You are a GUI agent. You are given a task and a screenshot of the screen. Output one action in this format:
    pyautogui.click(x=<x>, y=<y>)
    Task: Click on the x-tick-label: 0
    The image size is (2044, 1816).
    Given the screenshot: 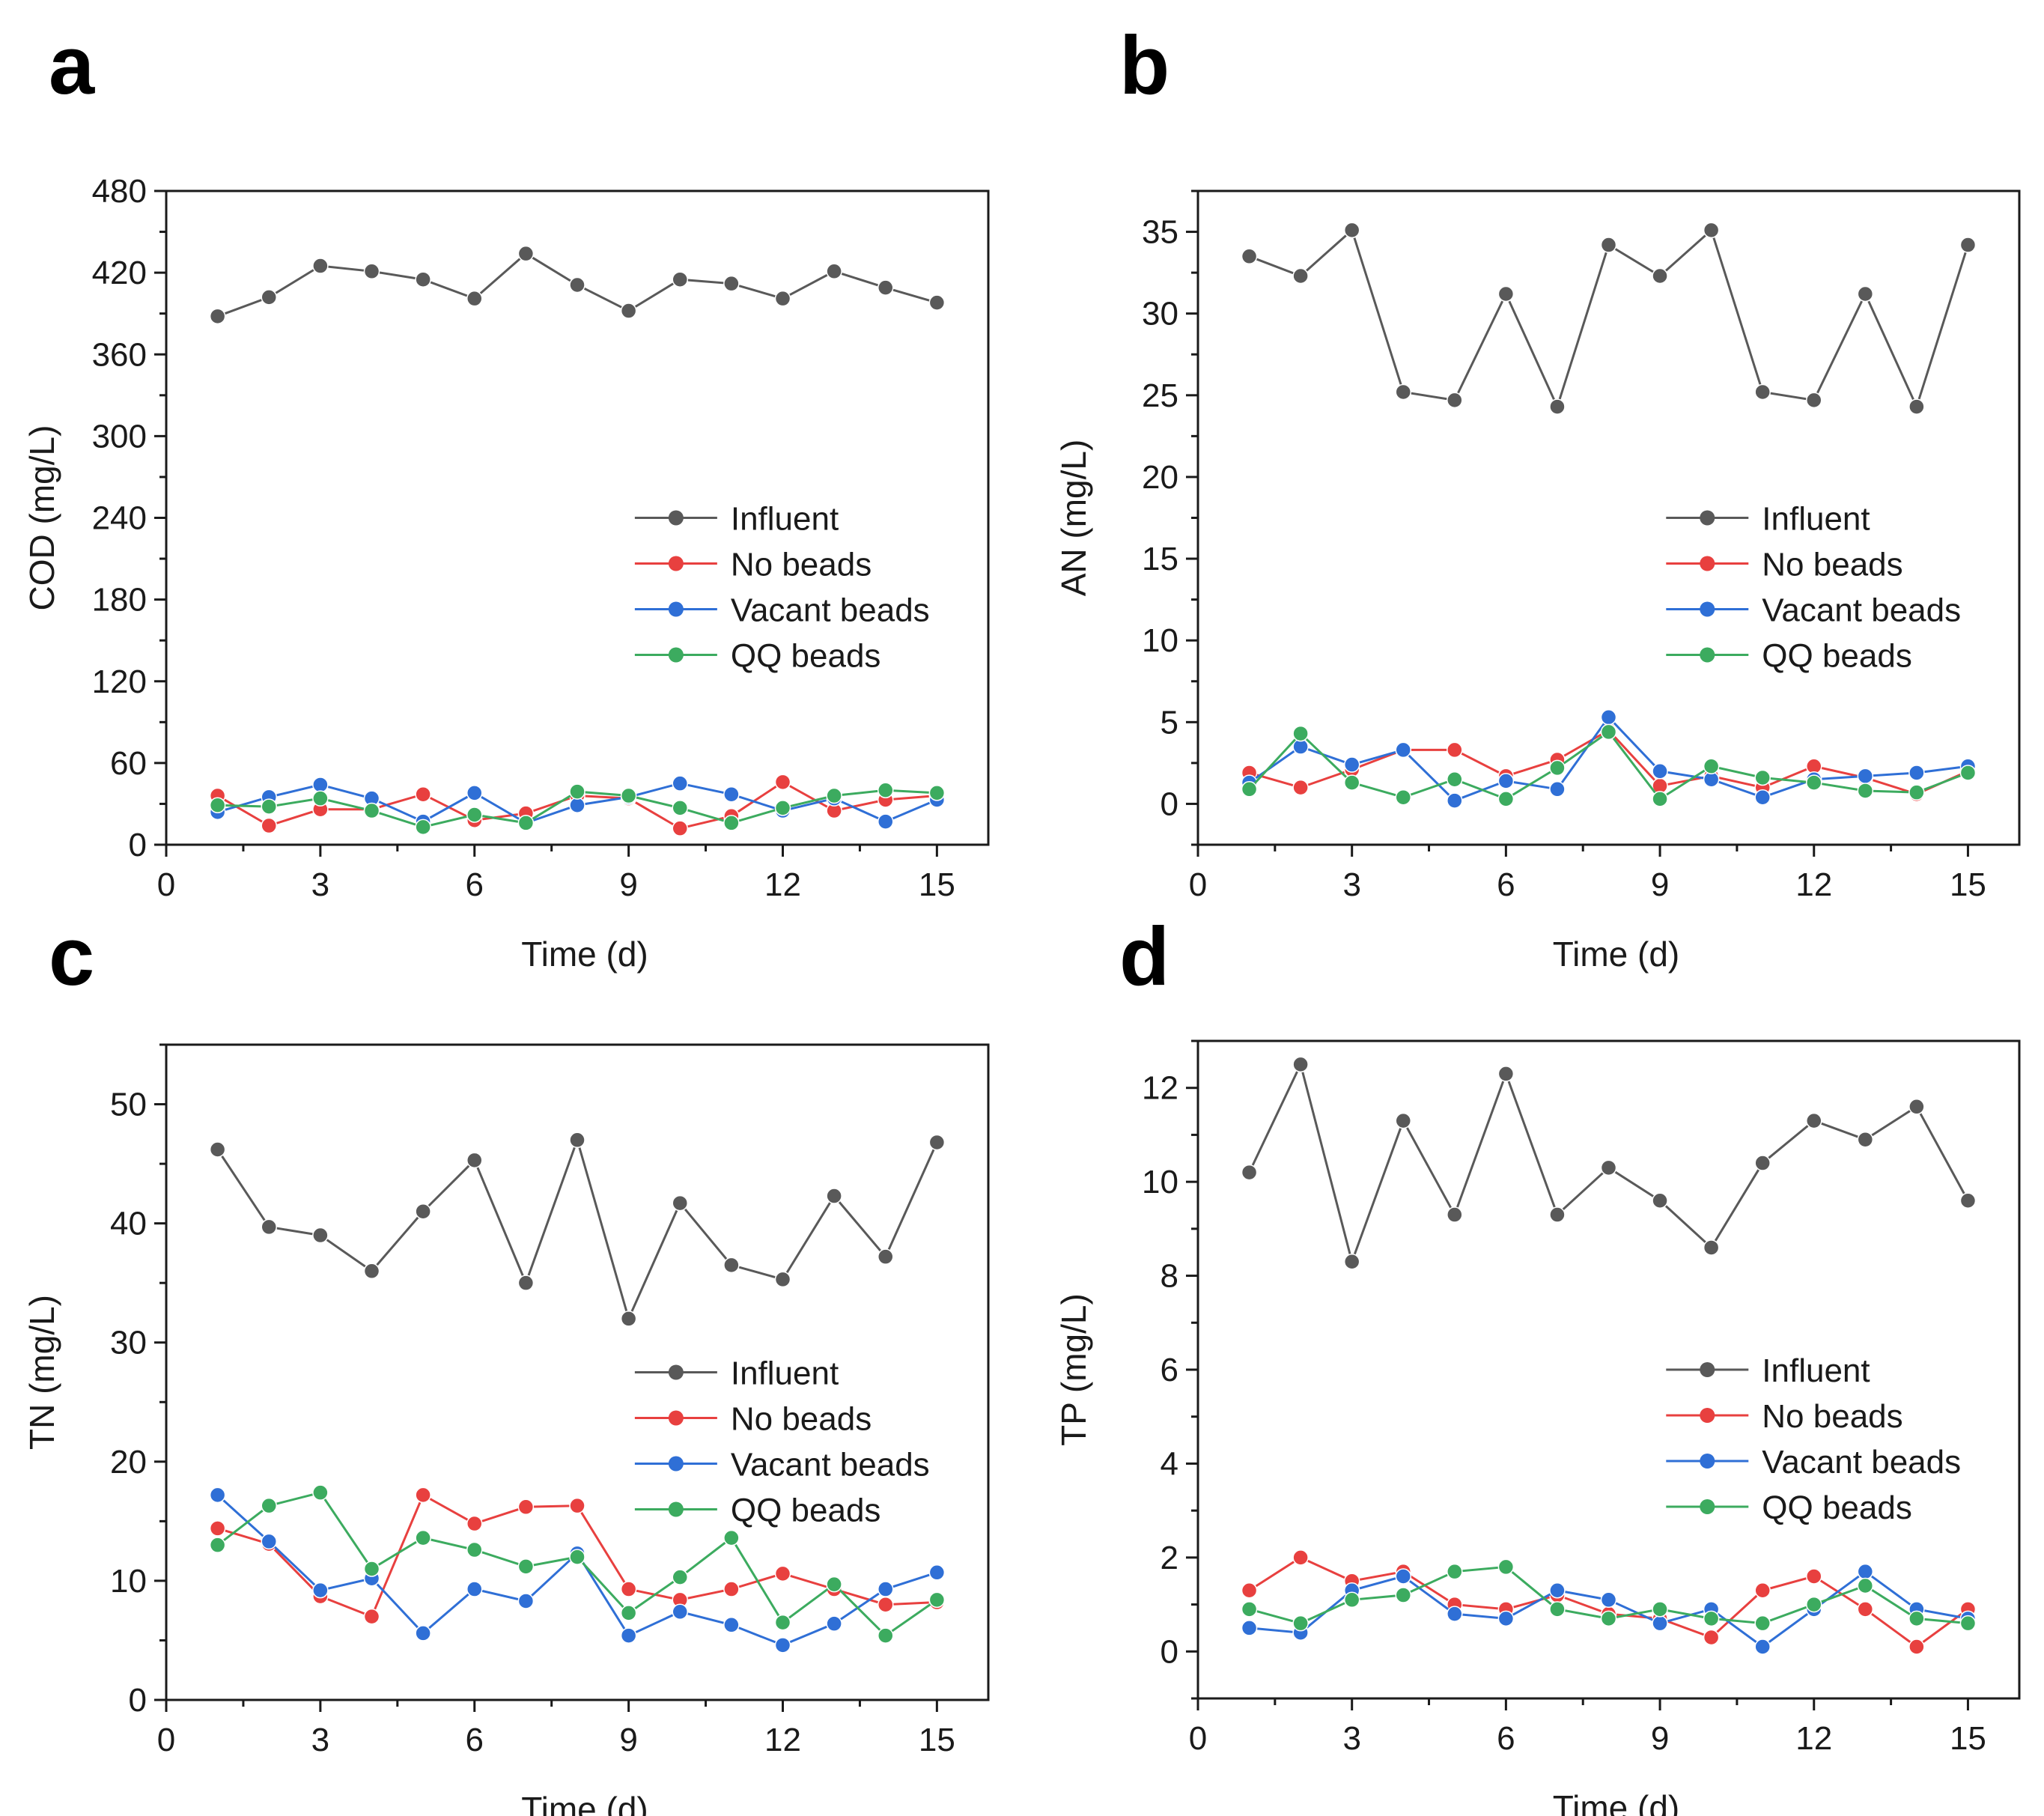 What is the action you would take?
    pyautogui.click(x=1198, y=1738)
    